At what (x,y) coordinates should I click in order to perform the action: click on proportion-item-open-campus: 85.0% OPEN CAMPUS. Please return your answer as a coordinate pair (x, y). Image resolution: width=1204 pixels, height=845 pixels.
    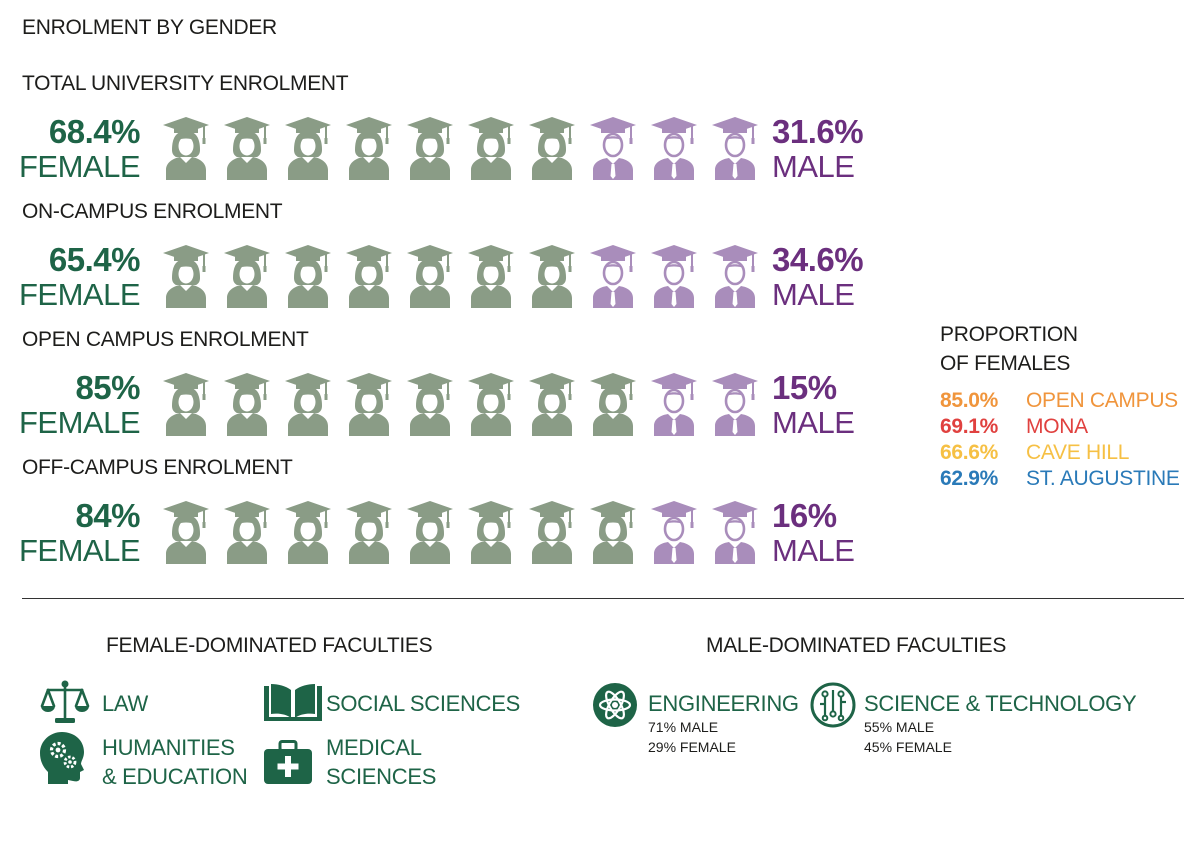
    Looking at the image, I should click on (1059, 401).